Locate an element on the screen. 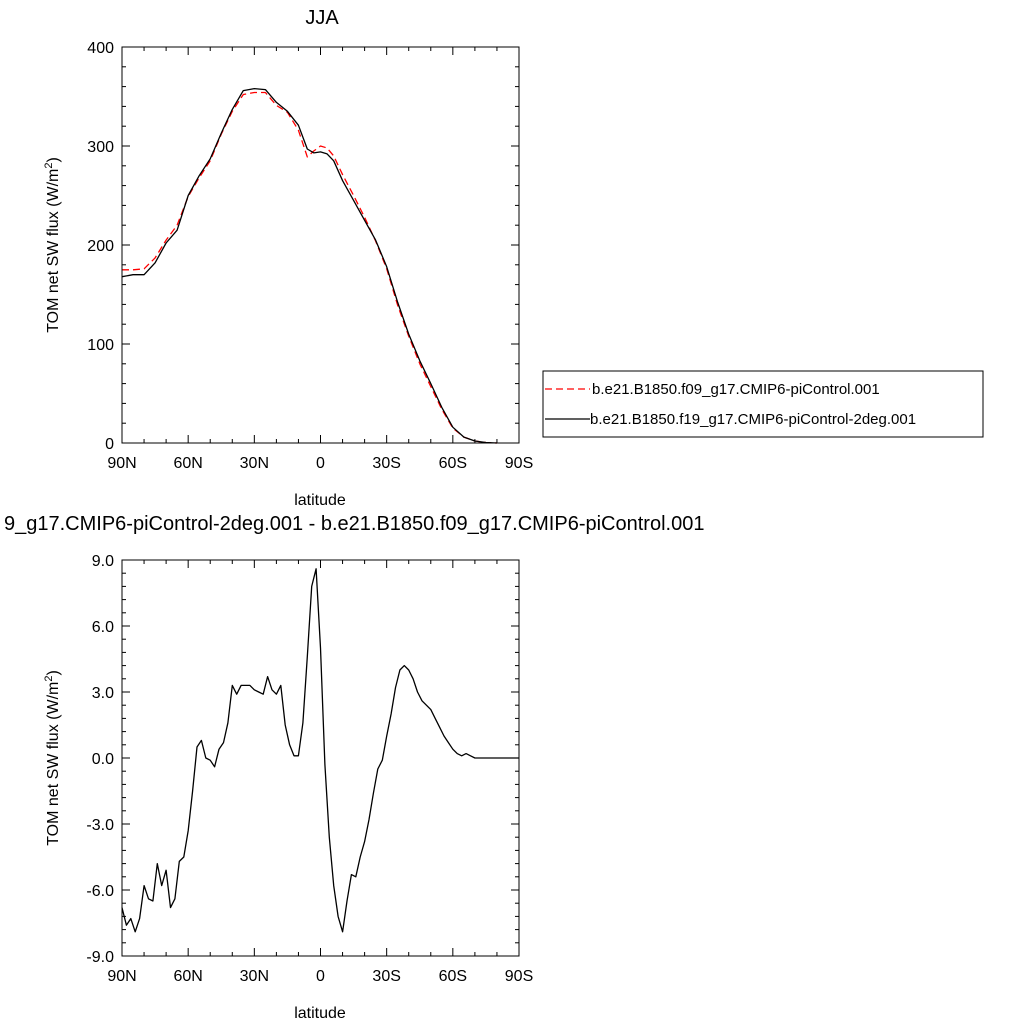 This screenshot has height=1024, width=1024. bottom-plot-ytick-label: 6.0 is located at coordinates (103, 627).